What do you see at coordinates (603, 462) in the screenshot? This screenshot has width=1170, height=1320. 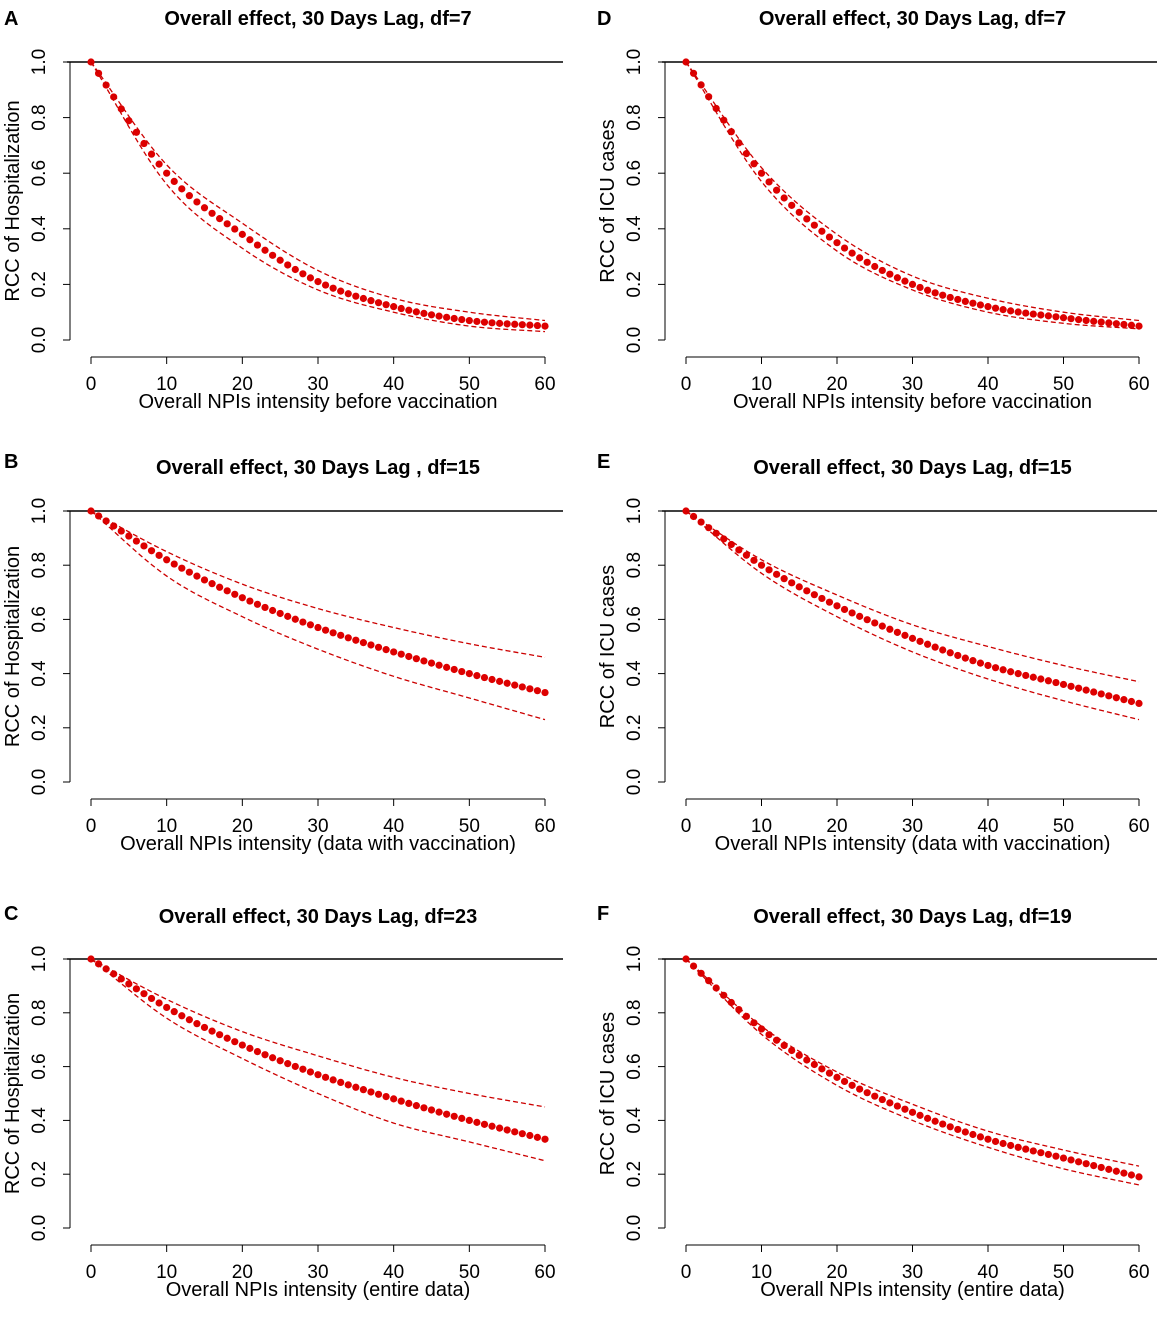 I see `panel-letter: E` at bounding box center [603, 462].